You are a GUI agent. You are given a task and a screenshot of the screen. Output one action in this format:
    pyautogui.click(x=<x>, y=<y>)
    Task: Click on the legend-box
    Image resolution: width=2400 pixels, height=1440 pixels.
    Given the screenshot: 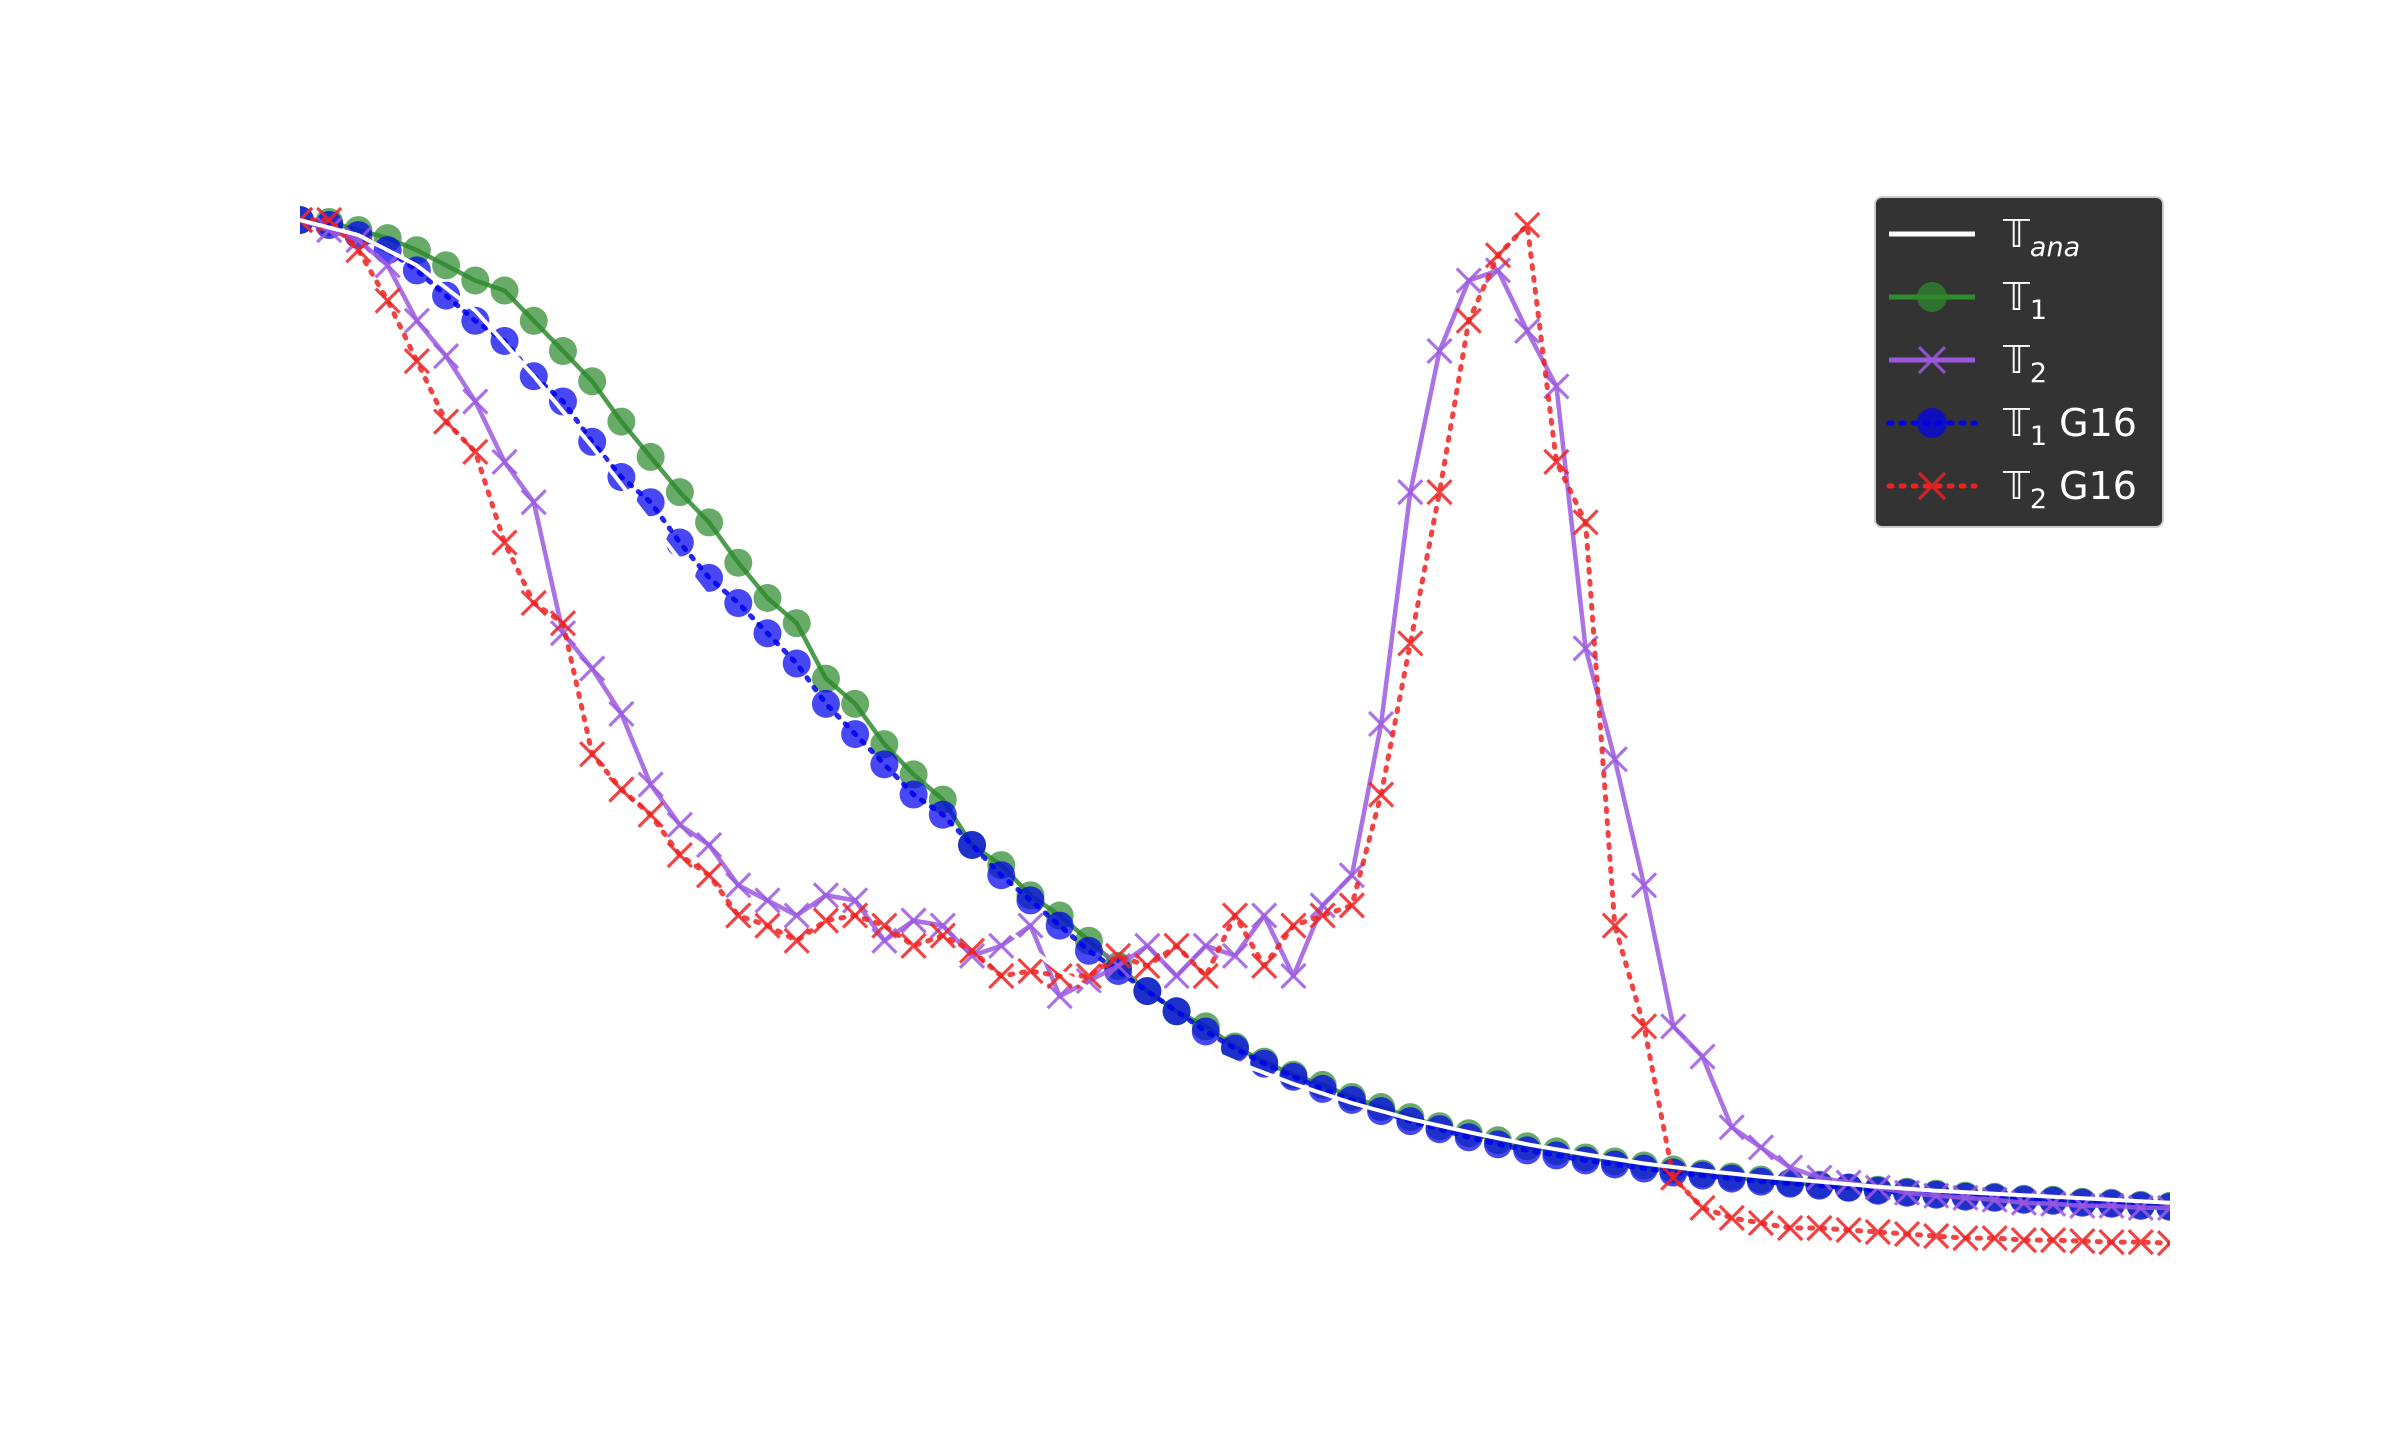 What is the action you would take?
    pyautogui.click(x=2019, y=362)
    